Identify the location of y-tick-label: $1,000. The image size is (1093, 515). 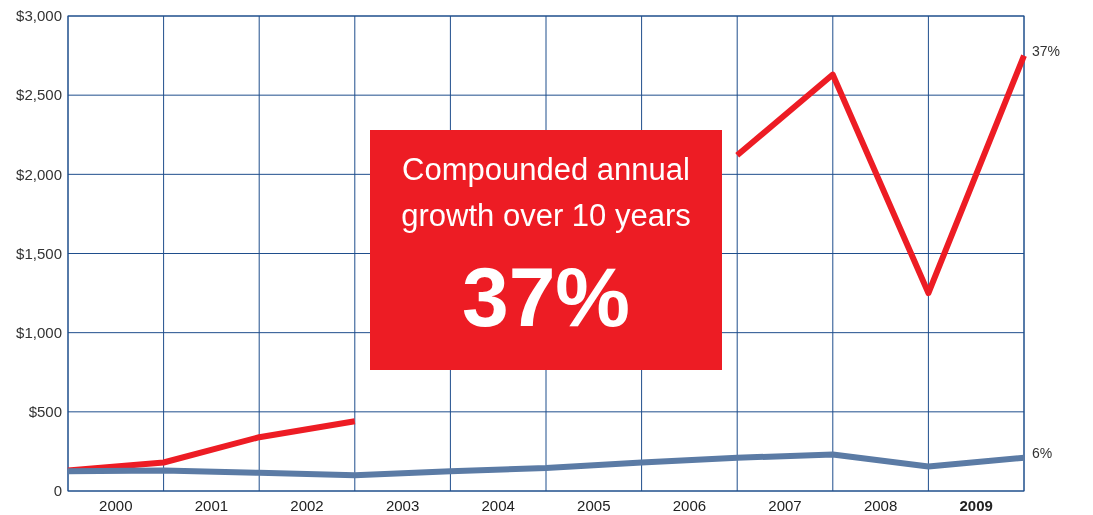
(39, 332).